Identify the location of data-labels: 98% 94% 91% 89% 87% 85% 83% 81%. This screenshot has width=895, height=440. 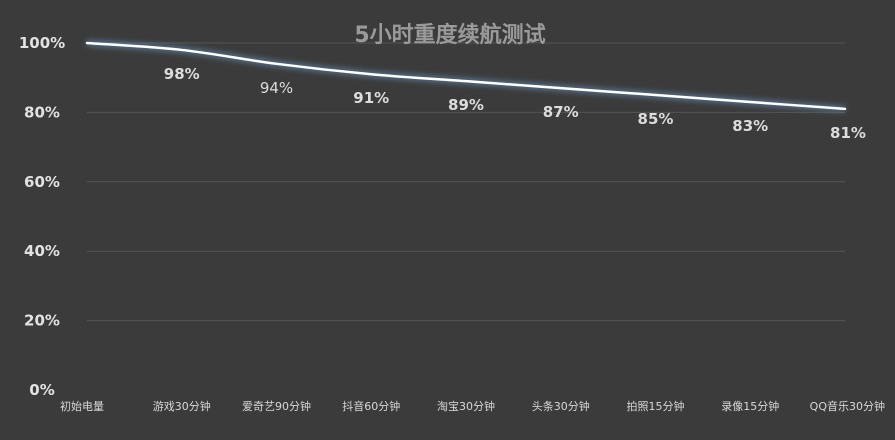
(515, 103).